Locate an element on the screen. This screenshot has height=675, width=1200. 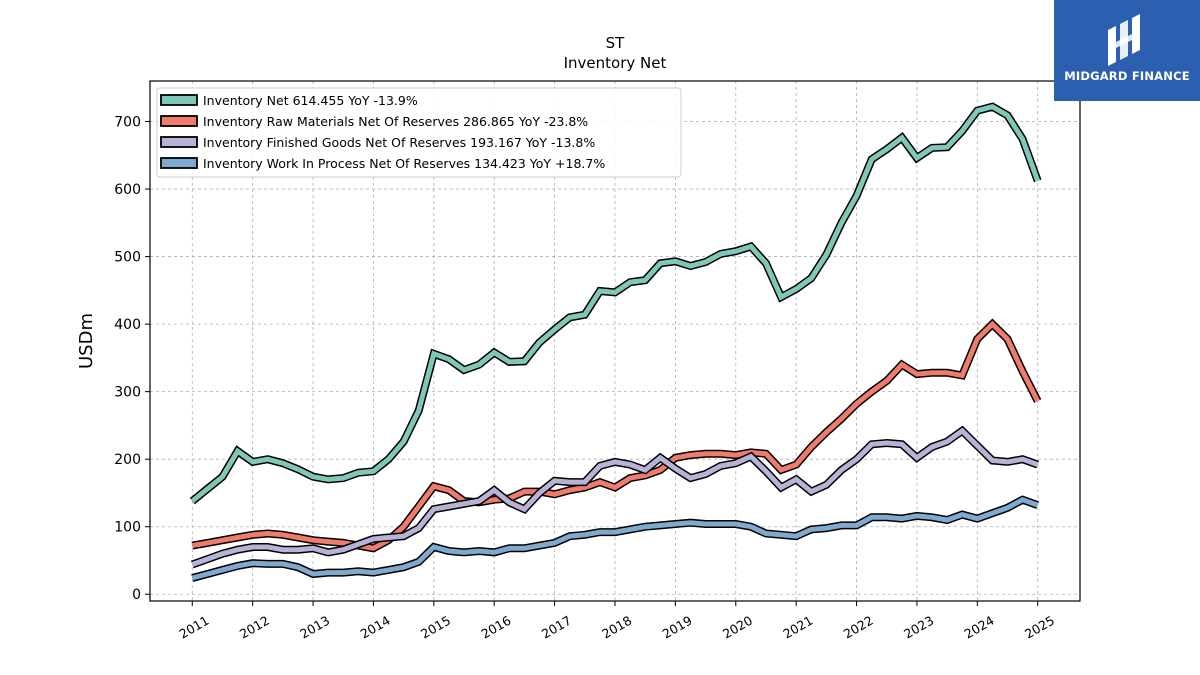
x-tick-label: 2017 is located at coordinates (556, 627).